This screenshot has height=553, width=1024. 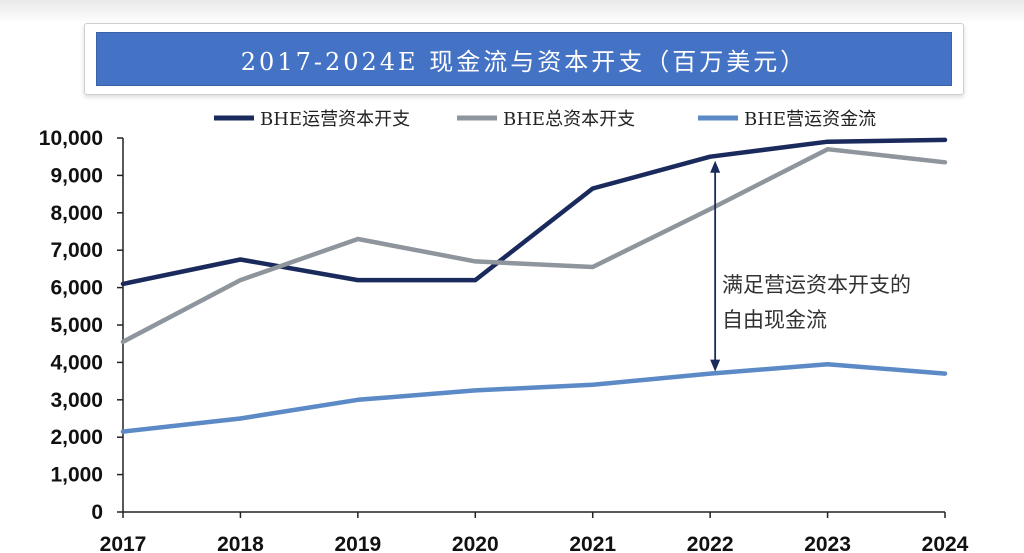 I want to click on chart-title: 2017-2024E 现金流与资本开支（百万美元）, so click(x=524, y=61).